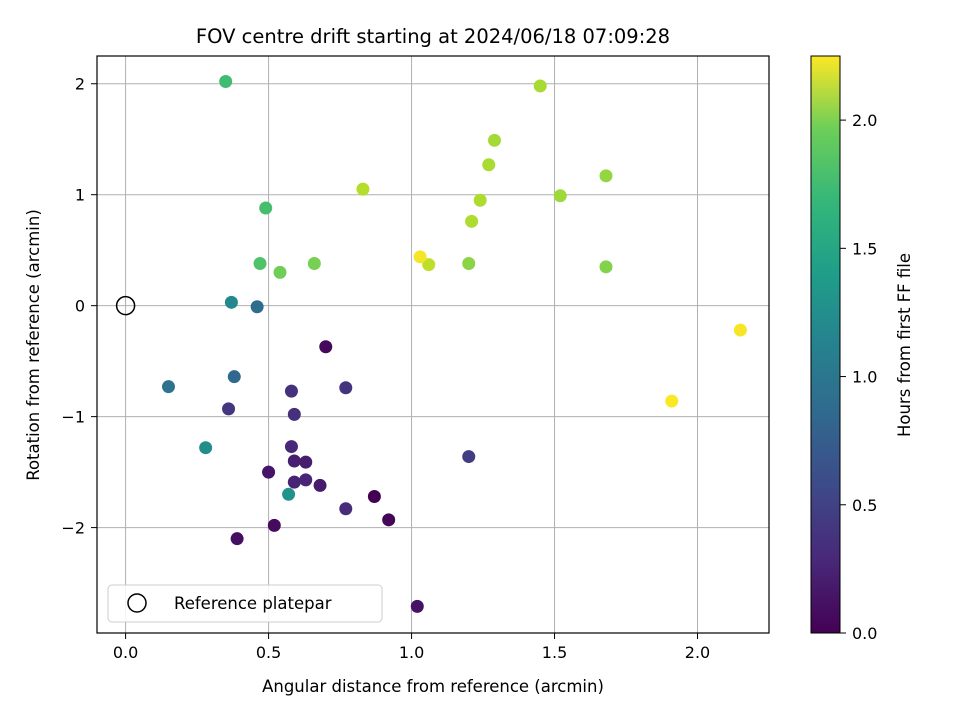 The height and width of the screenshot is (720, 960). I want to click on y-axis-ticks: −2 −1 0 1 2, so click(79, 306).